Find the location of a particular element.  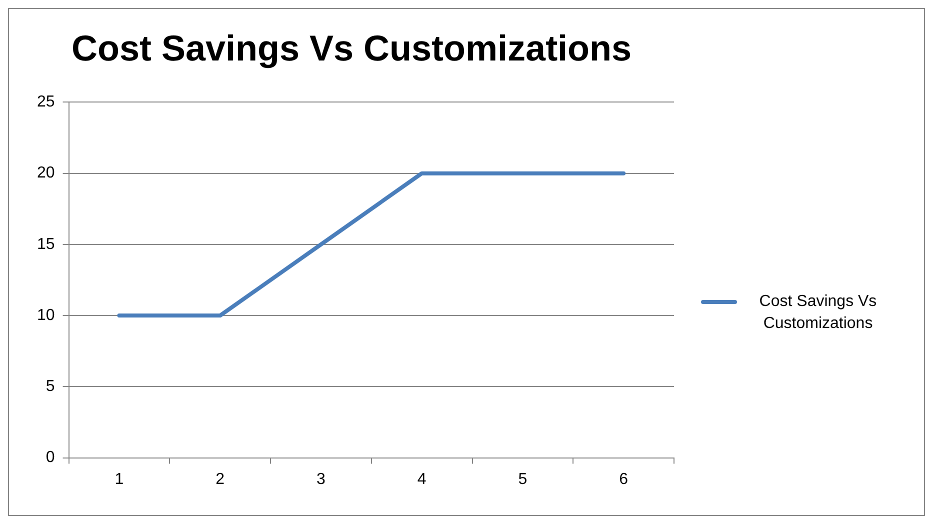

y-tick-label: 5 is located at coordinates (50, 387).